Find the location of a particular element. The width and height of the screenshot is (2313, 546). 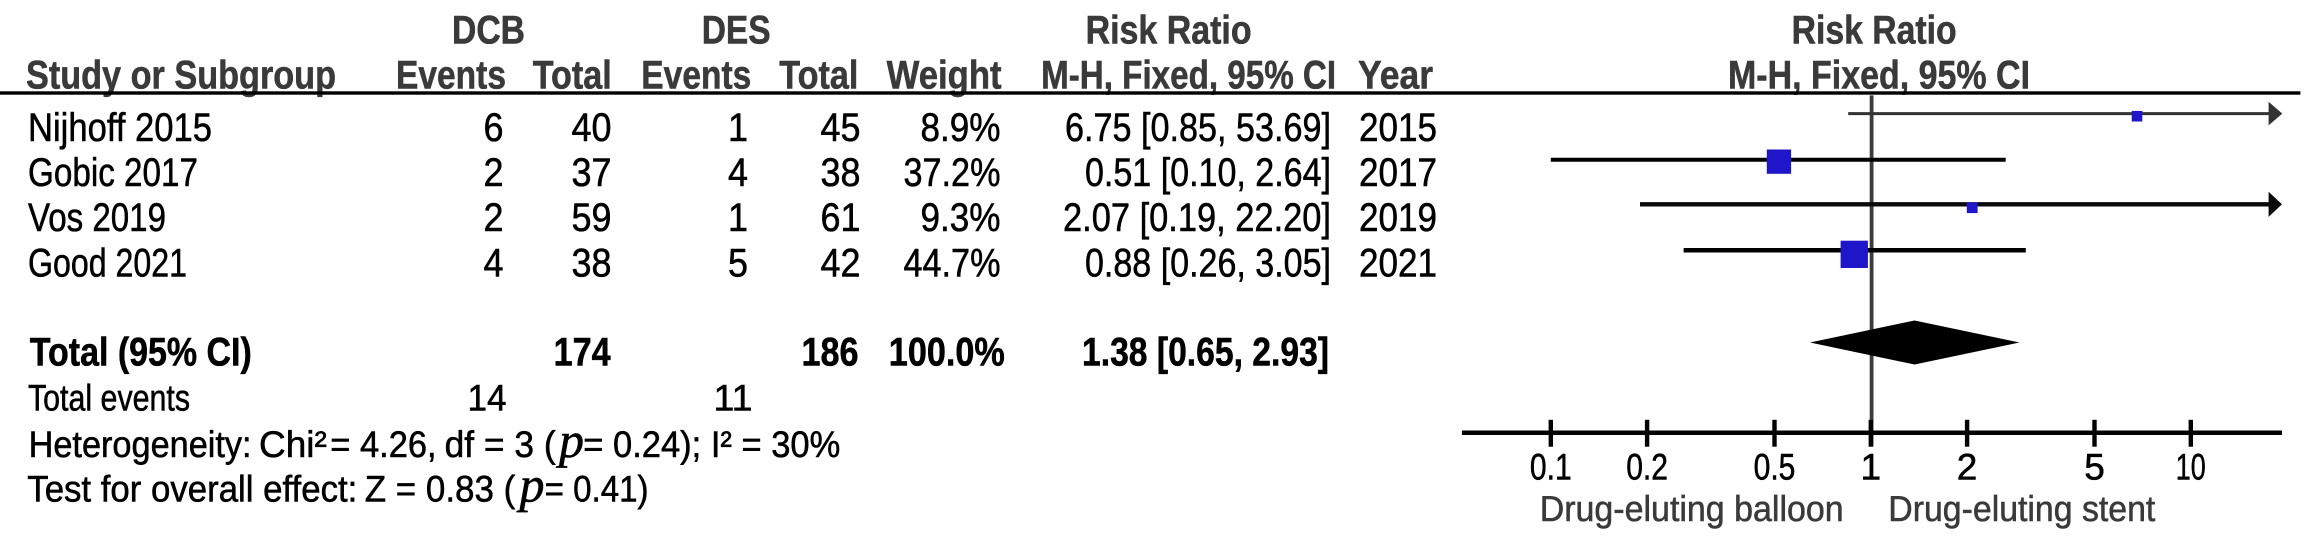

svg-text: 11 is located at coordinates (733, 397).